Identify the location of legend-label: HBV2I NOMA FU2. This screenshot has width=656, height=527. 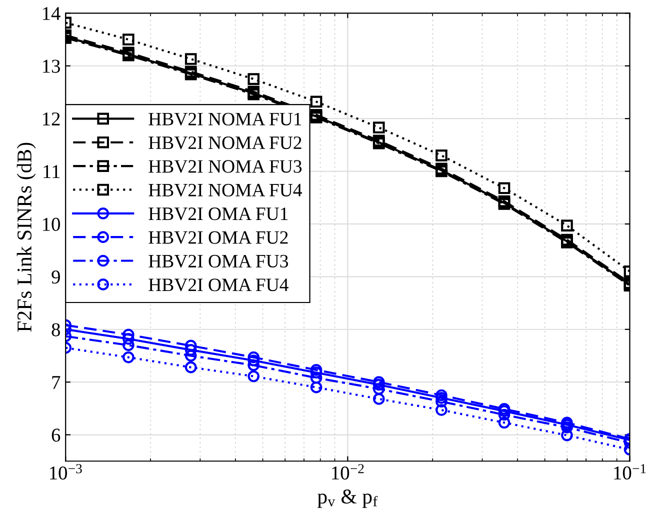
(225, 143).